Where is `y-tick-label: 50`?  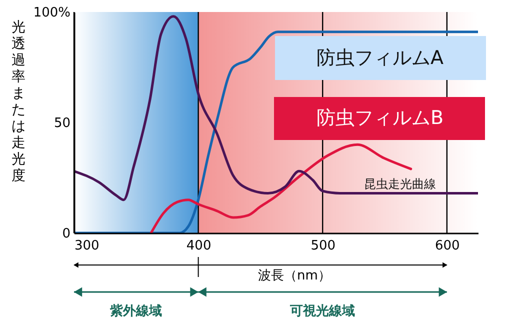 y-tick-label: 50 is located at coordinates (62, 123).